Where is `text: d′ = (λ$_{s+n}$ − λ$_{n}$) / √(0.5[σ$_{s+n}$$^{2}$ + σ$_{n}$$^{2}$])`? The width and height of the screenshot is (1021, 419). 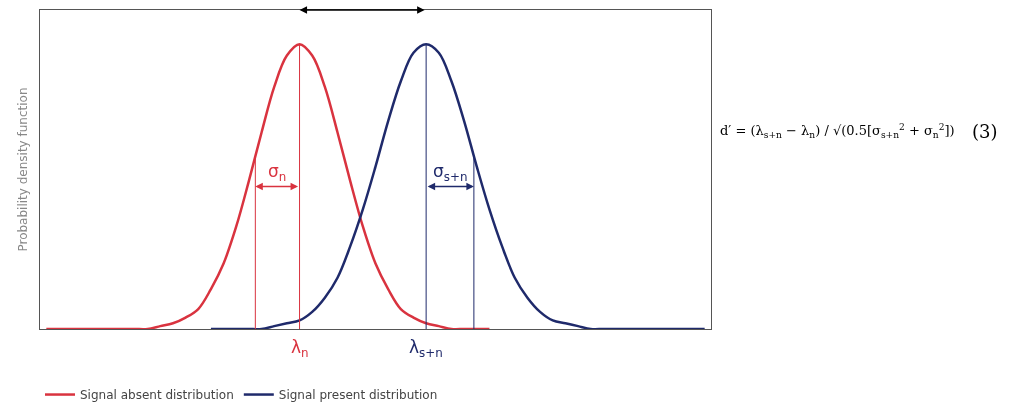 text: d′ = (λ$_{s+n}$ − λ$_{n}$) / √(0.5[σ$_{s+n}$$^{2}$ + σ$_{n}$$^{2}$]) is located at coordinates (837, 131).